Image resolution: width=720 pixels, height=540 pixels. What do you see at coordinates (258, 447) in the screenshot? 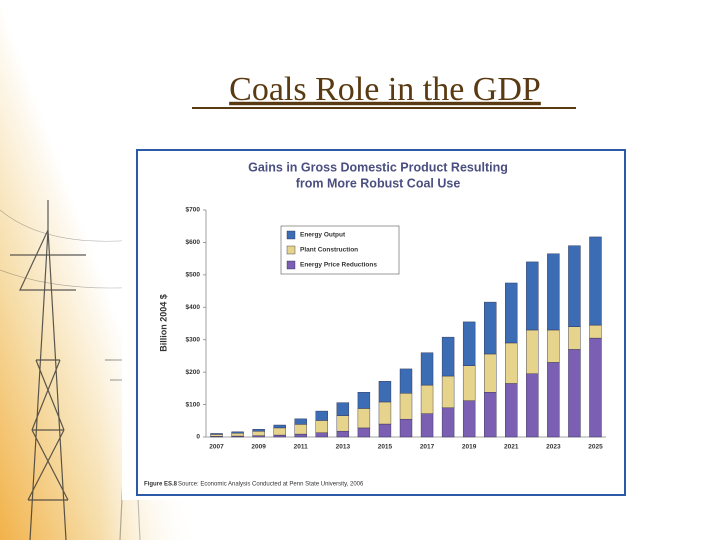
I see `x-tick-label: 2009` at bounding box center [258, 447].